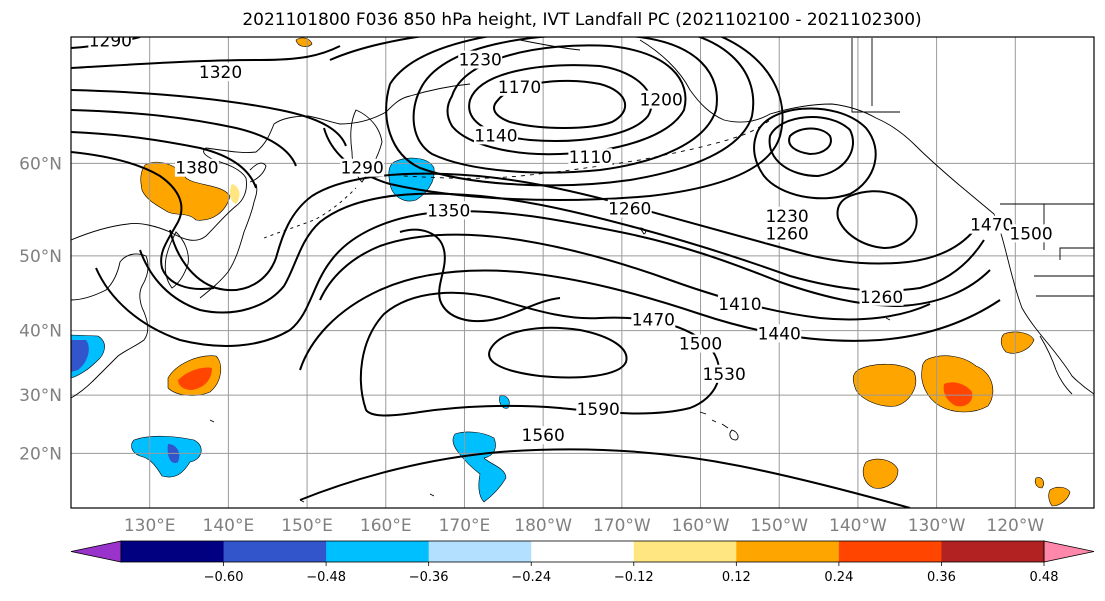  Describe the element at coordinates (701, 526) in the screenshot. I see `longitude-label: 160°W` at that location.